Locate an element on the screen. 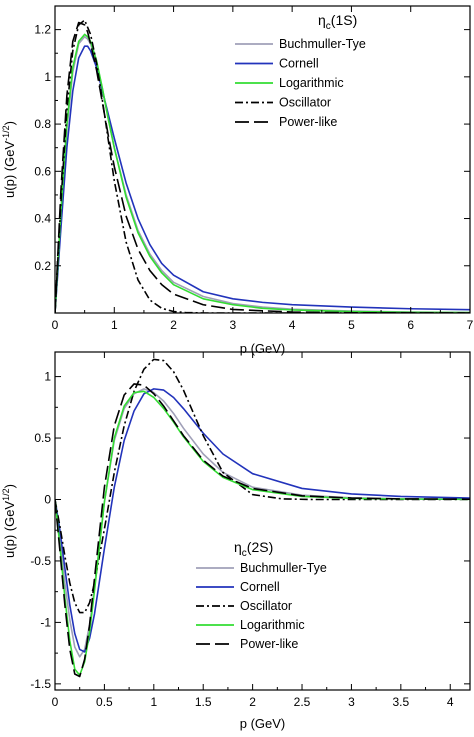 The width and height of the screenshot is (474, 737). y-tick-label: -0.5 is located at coordinates (40, 561).